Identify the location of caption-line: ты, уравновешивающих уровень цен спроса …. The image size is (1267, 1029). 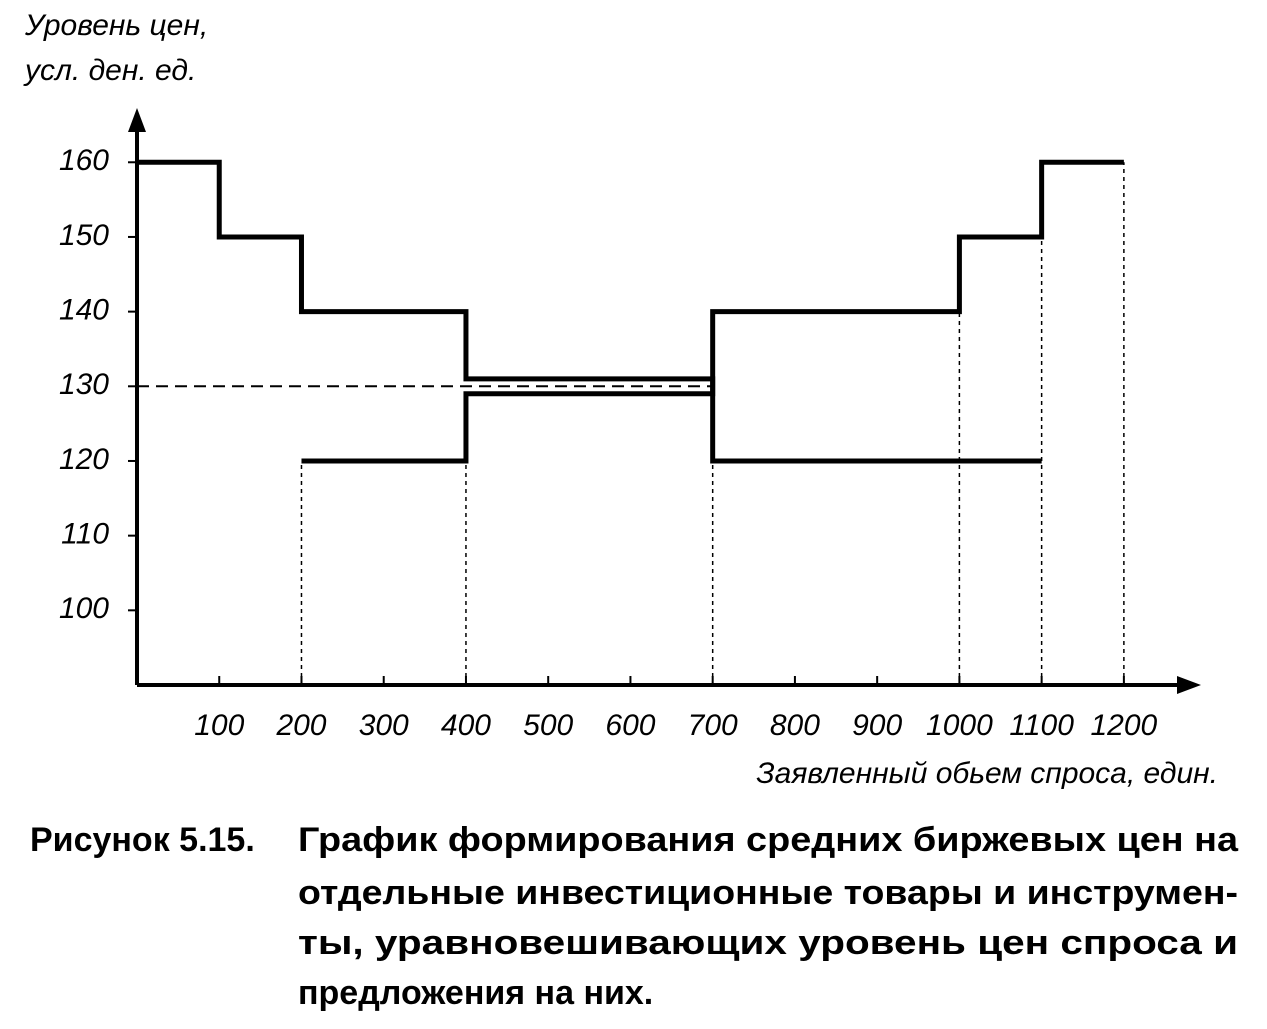
(768, 943).